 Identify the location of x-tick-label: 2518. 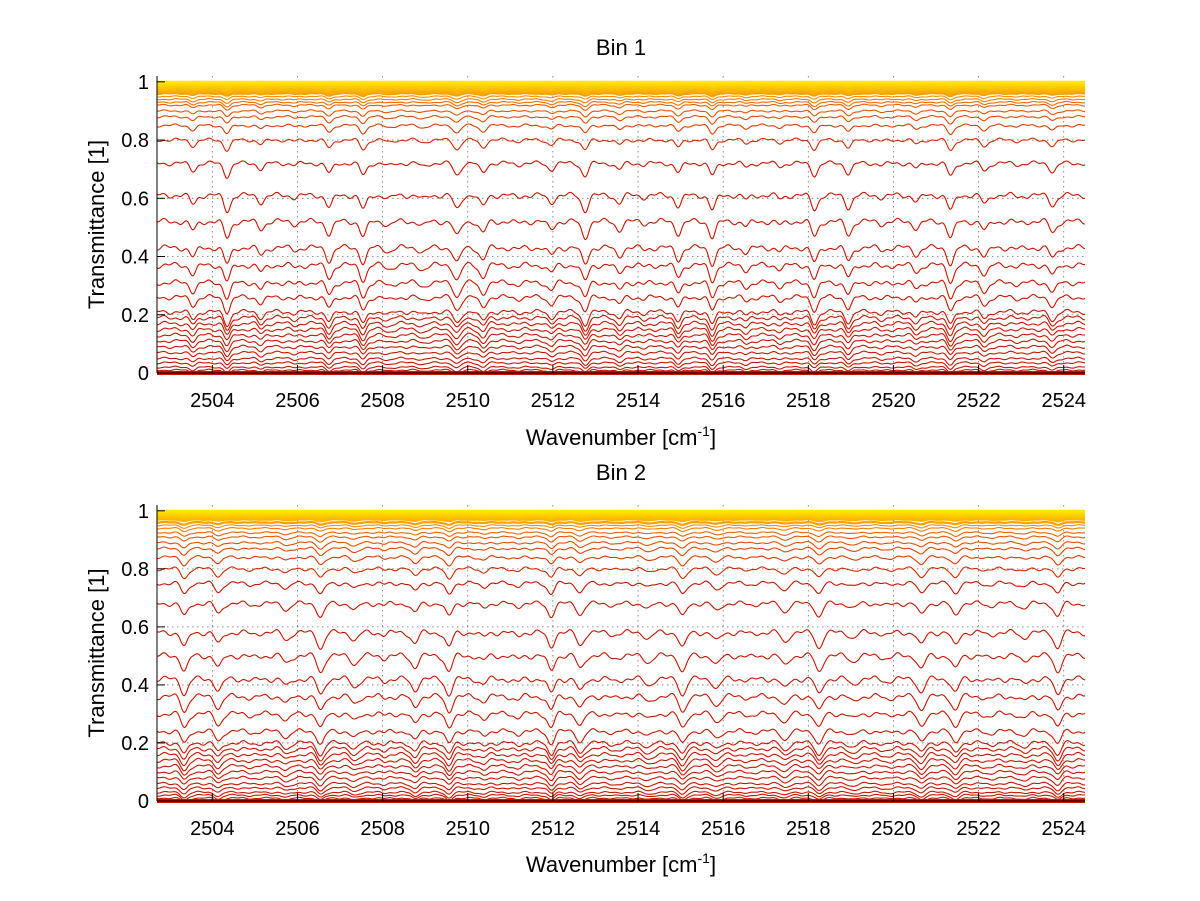
(808, 401).